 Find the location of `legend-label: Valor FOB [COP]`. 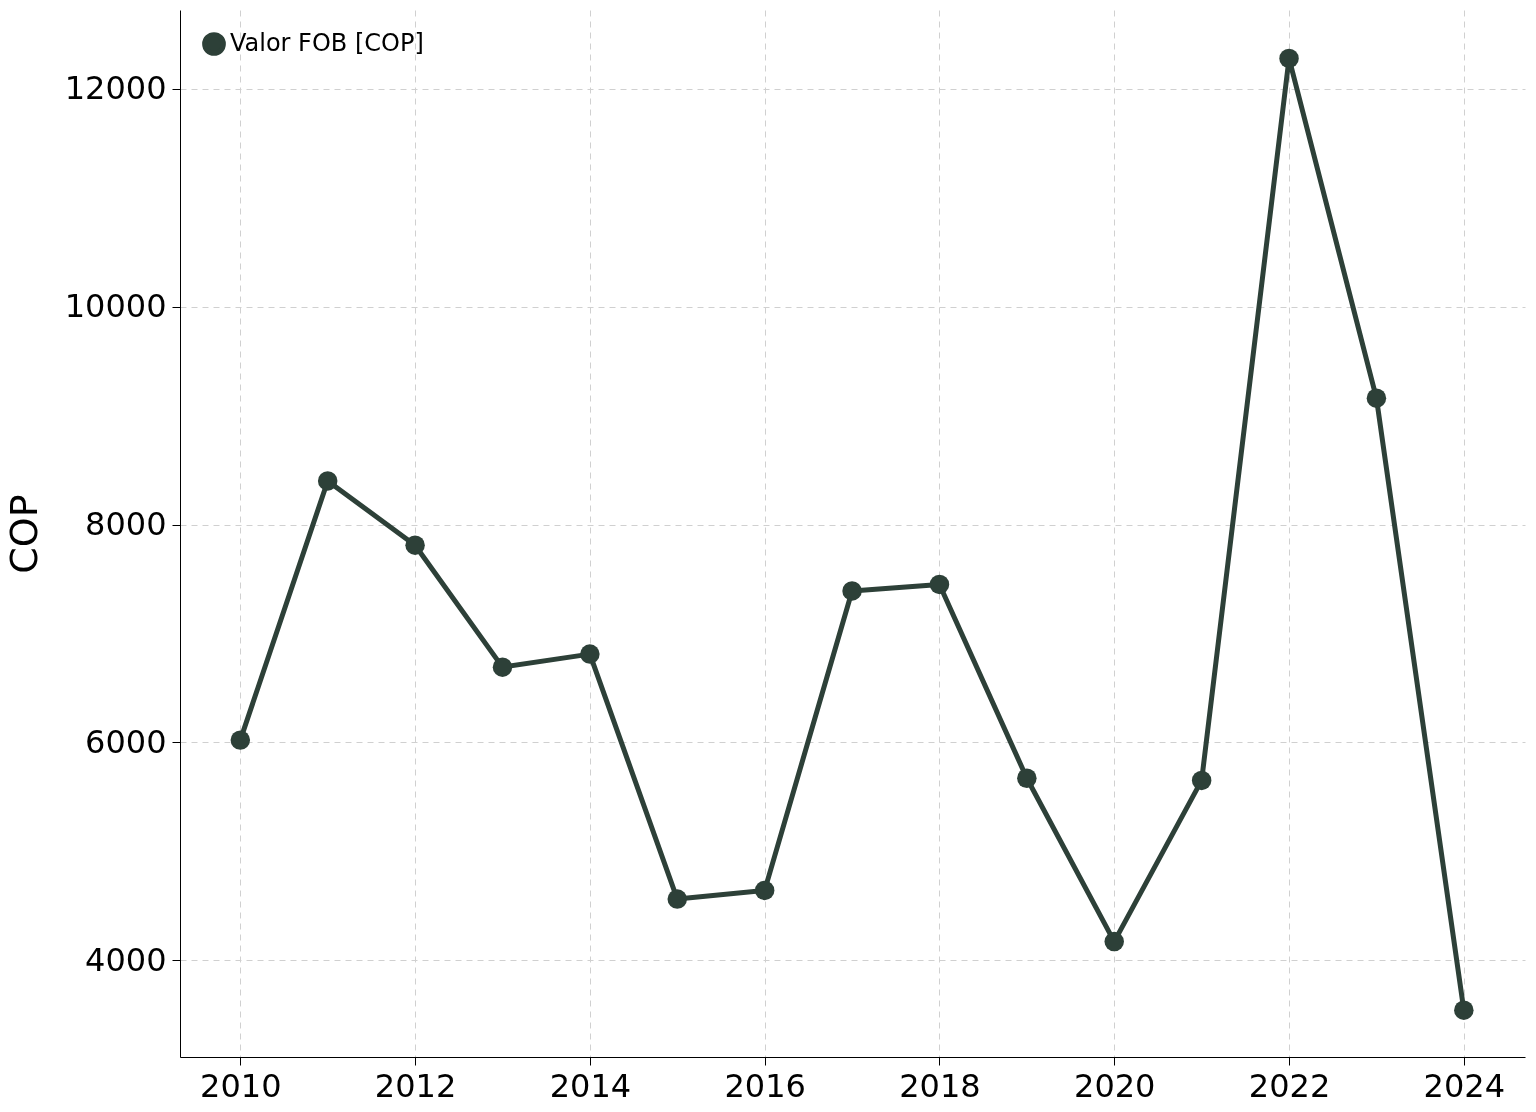

legend-label: Valor FOB [COP] is located at coordinates (327, 43).